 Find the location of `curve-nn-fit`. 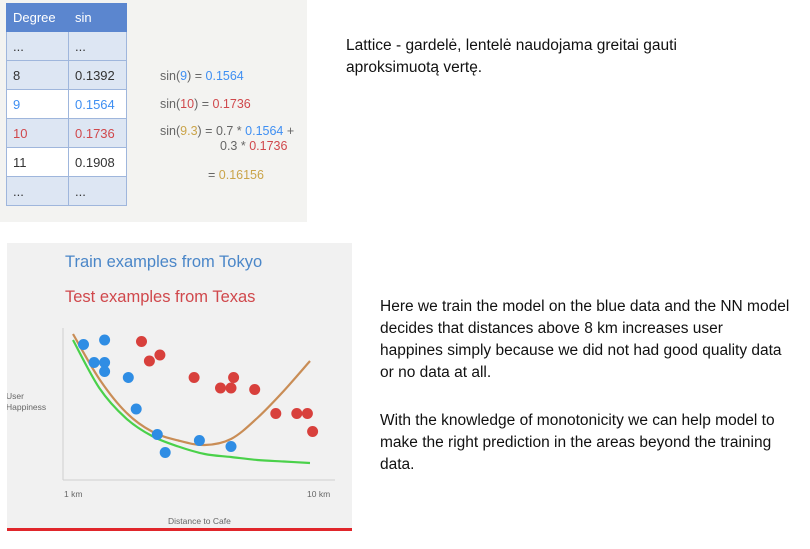

curve-nn-fit is located at coordinates (191, 390).